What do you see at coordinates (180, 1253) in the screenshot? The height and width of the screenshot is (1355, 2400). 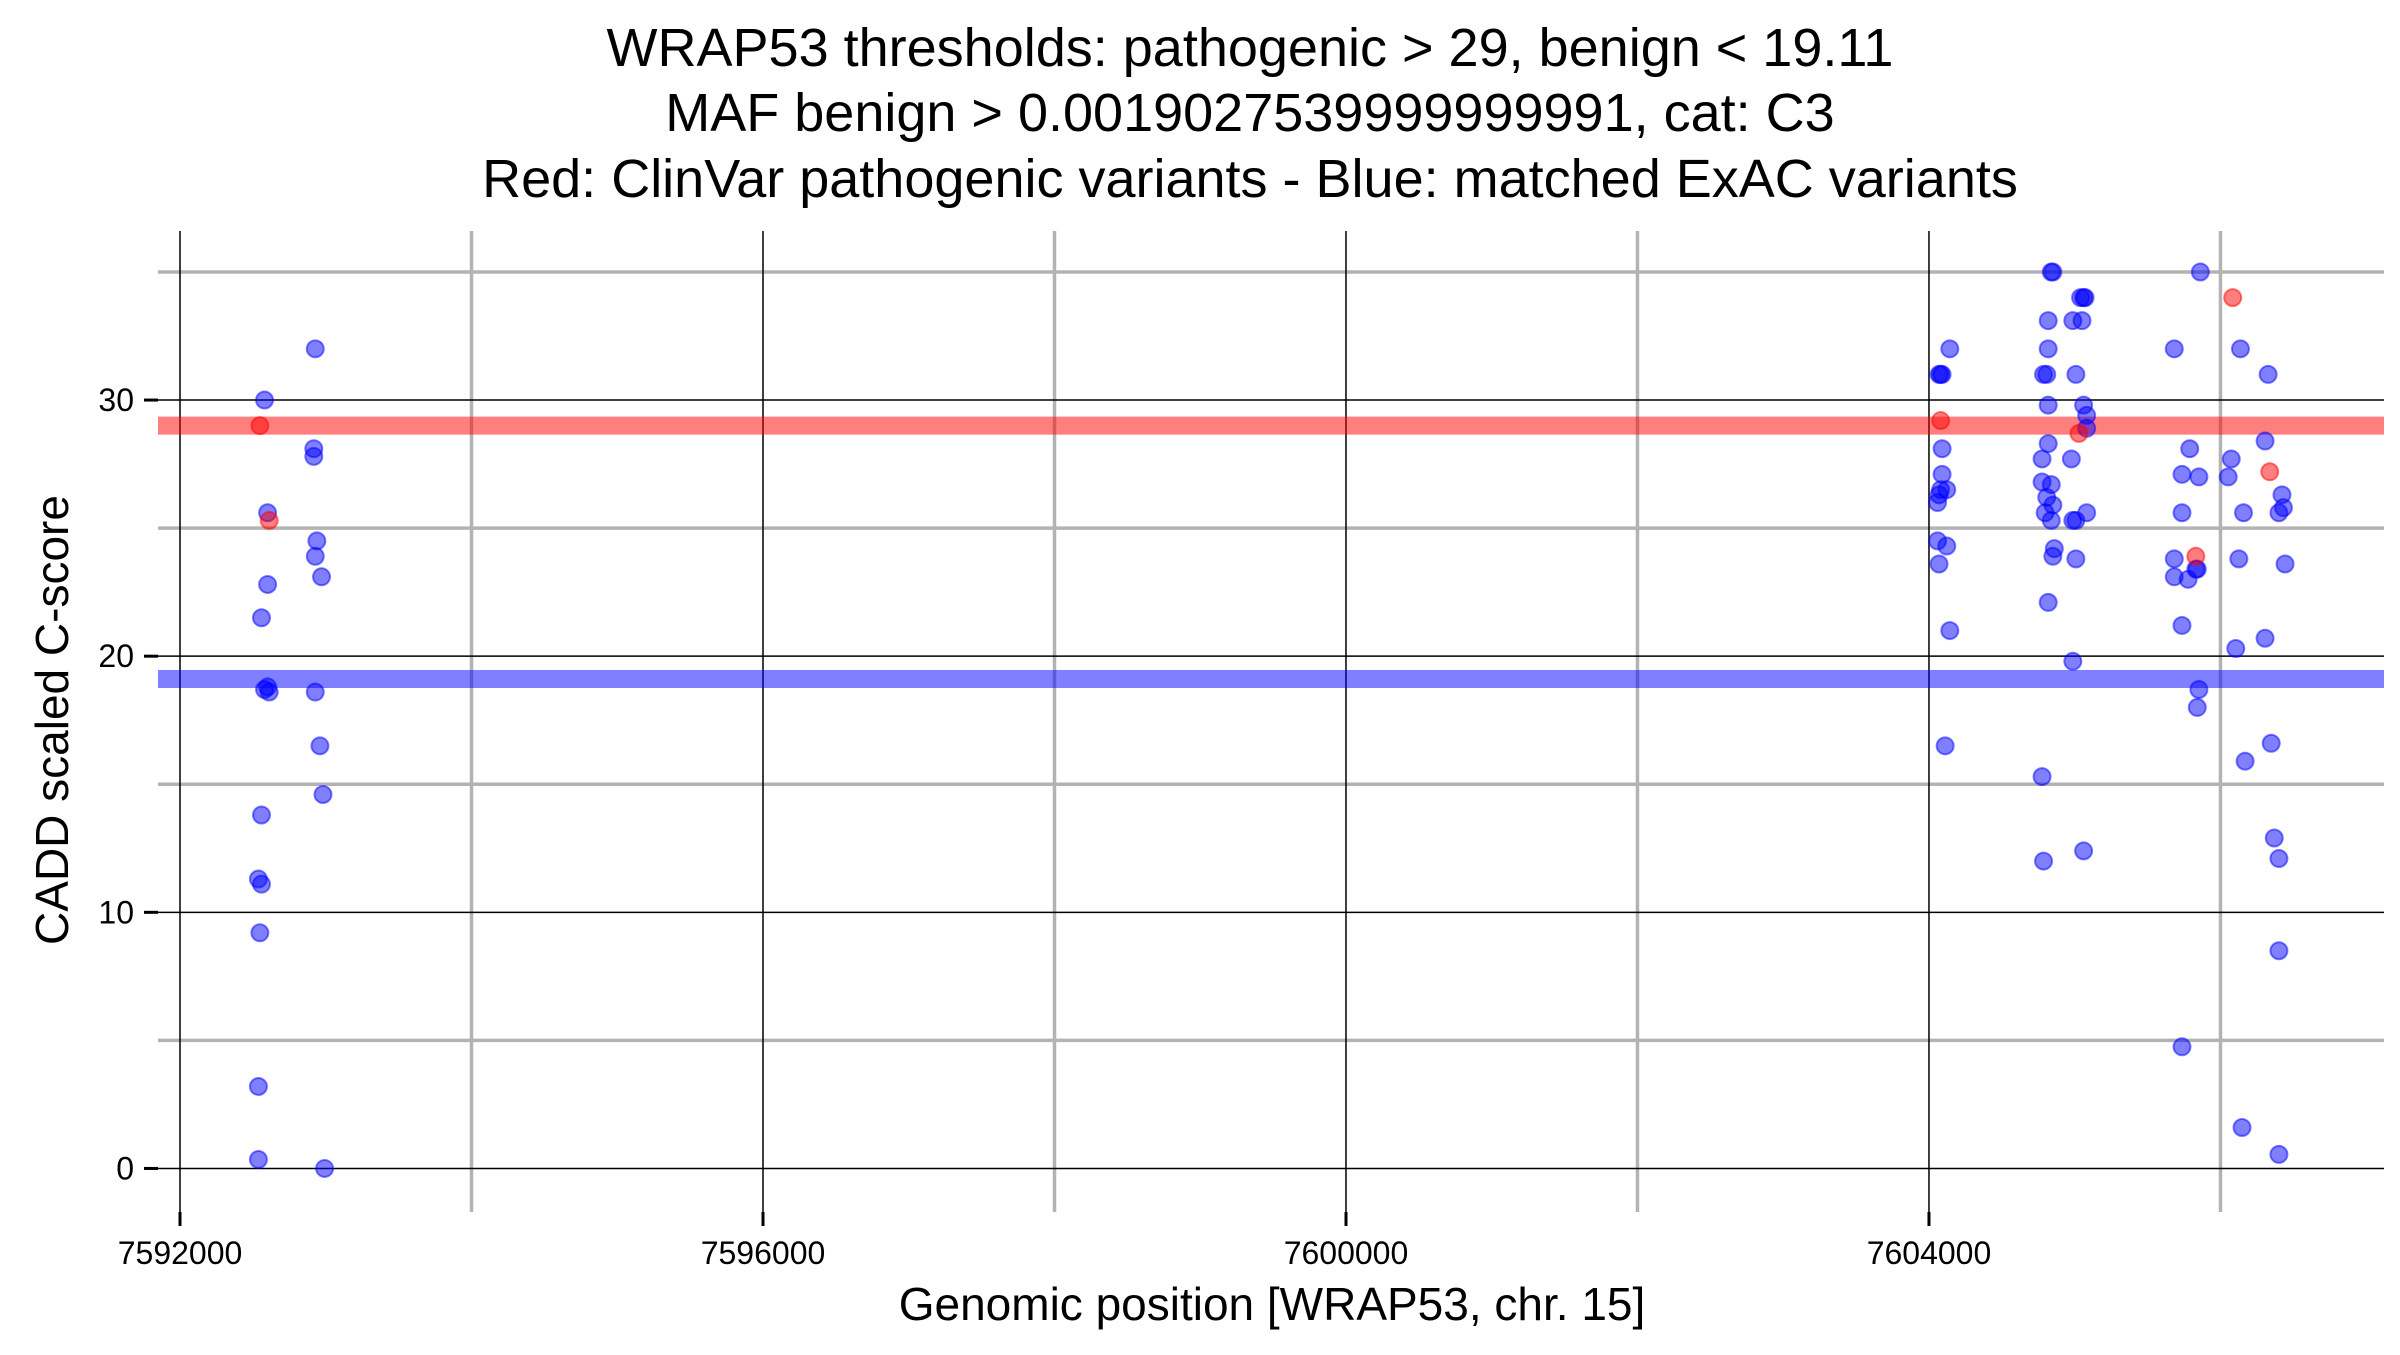 I see `x-tick-label: 7592000` at bounding box center [180, 1253].